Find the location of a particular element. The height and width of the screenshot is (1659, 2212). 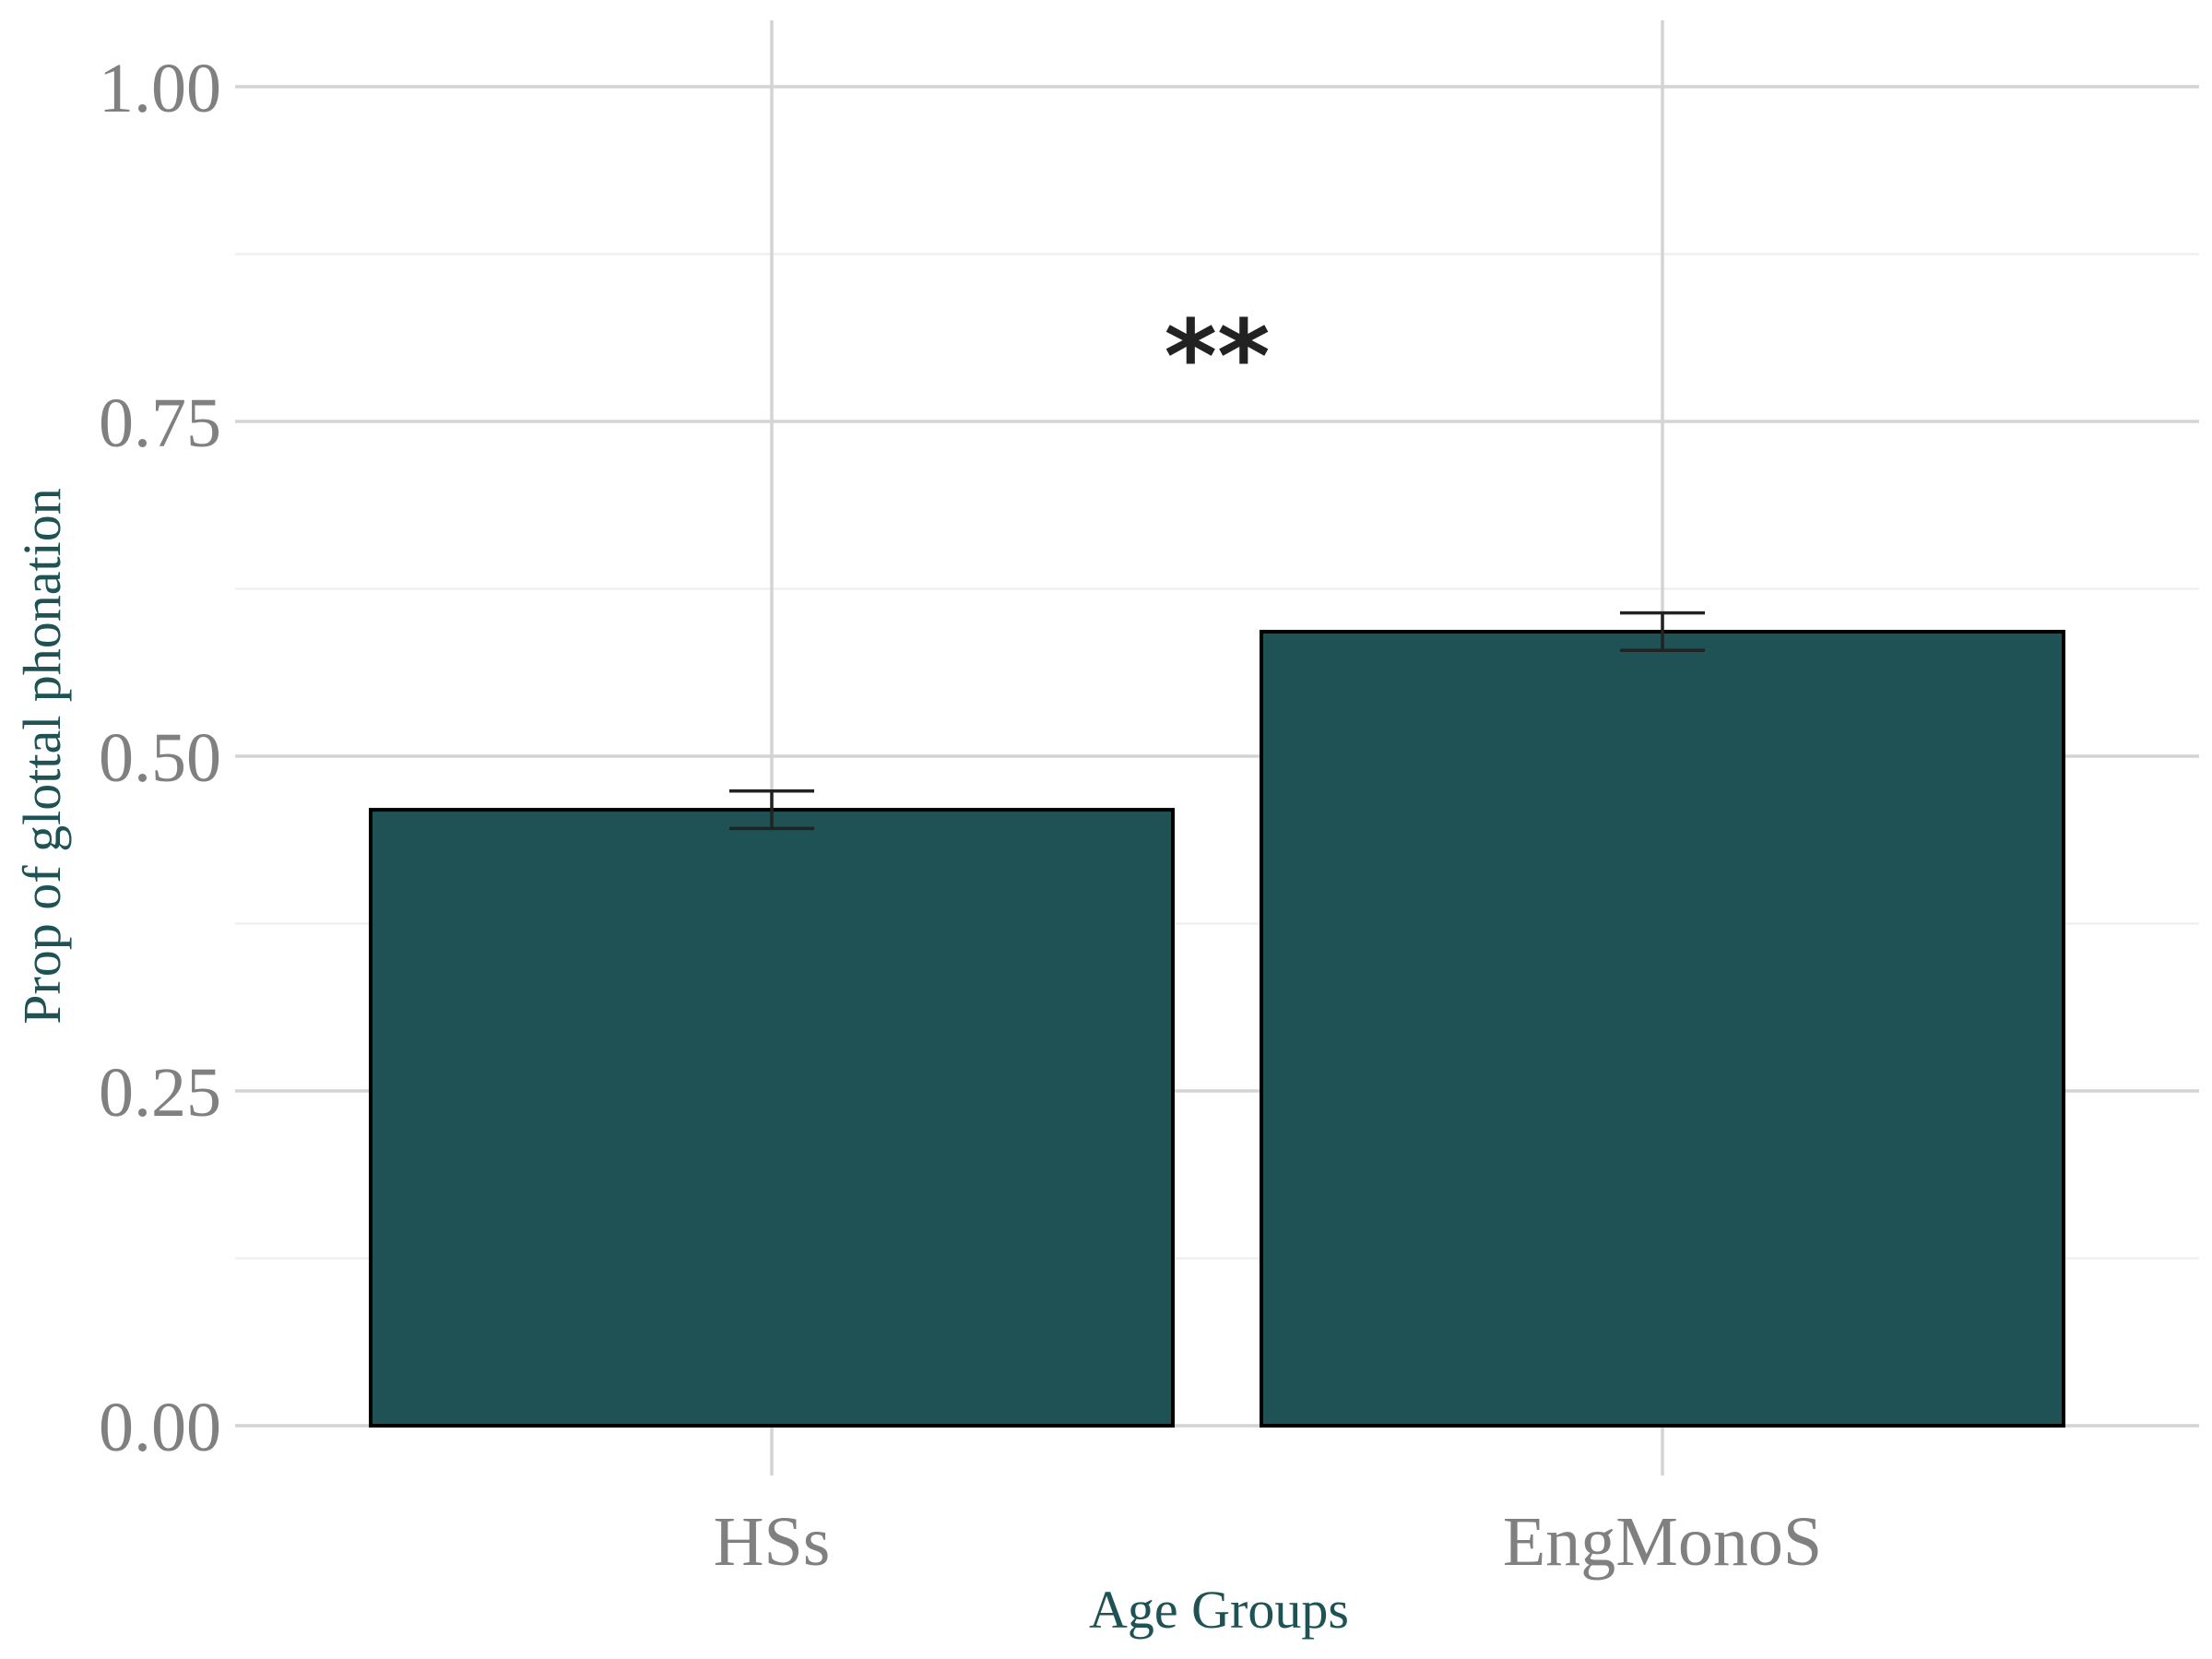

significance-annotation: ** is located at coordinates (1217, 357).